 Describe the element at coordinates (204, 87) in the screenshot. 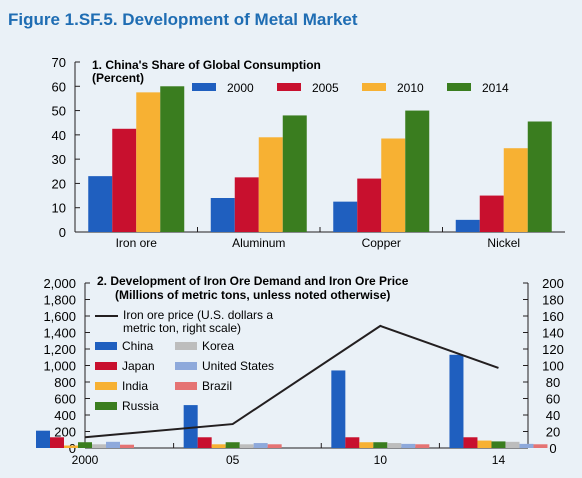

I see `p1-legend-swatch-2000` at that location.